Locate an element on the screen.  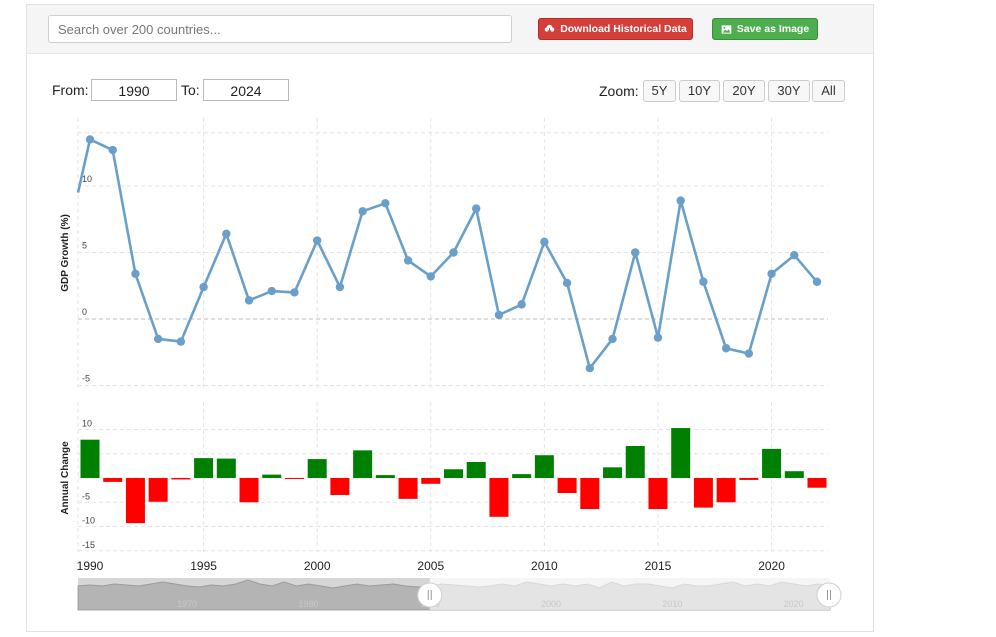
bar-y-axis-label: Annual Change is located at coordinates (65, 478).